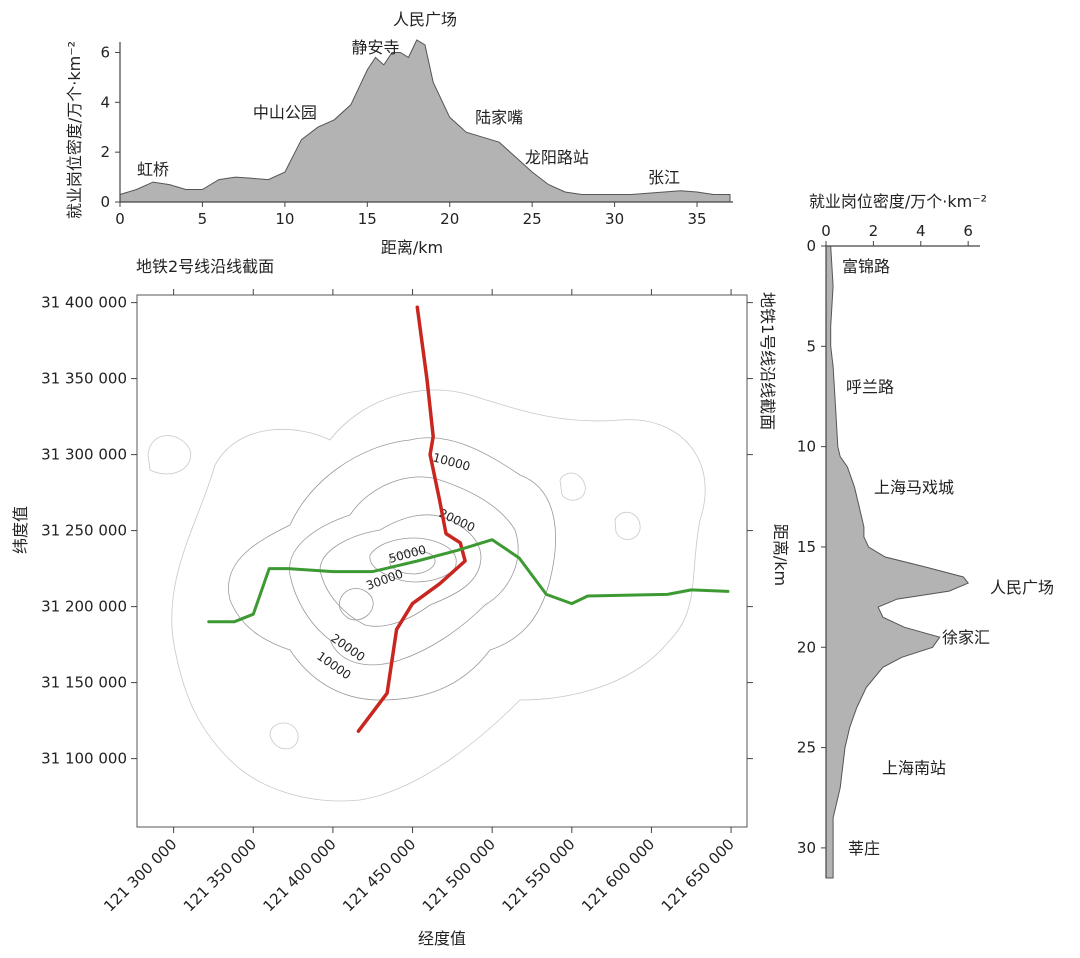 The width and height of the screenshot is (1080, 958). What do you see at coordinates (767, 361) in the screenshot?
I see `right-title: 地铁1号线沿线截面` at bounding box center [767, 361].